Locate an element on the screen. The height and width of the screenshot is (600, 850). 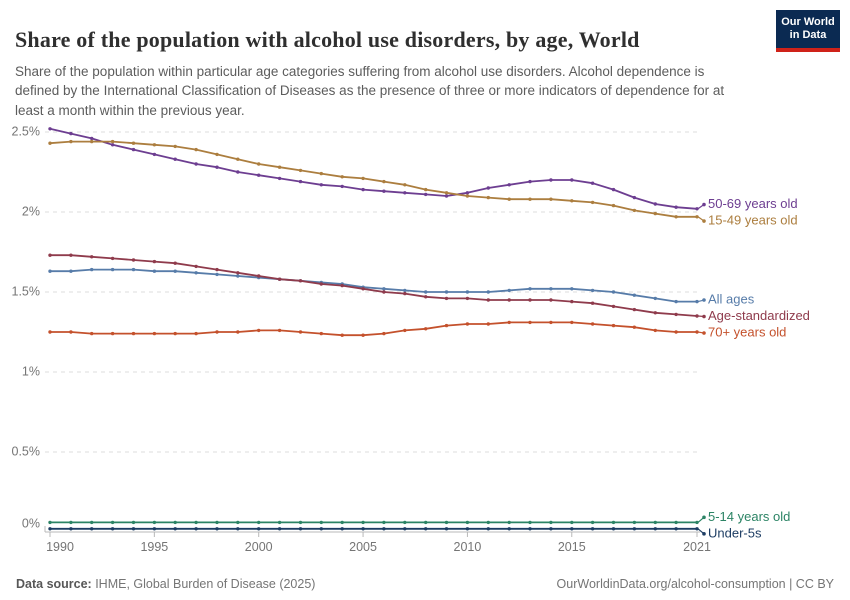
data-source-value: IHME, Global Burden of Disease (2025) is located at coordinates (203, 584).